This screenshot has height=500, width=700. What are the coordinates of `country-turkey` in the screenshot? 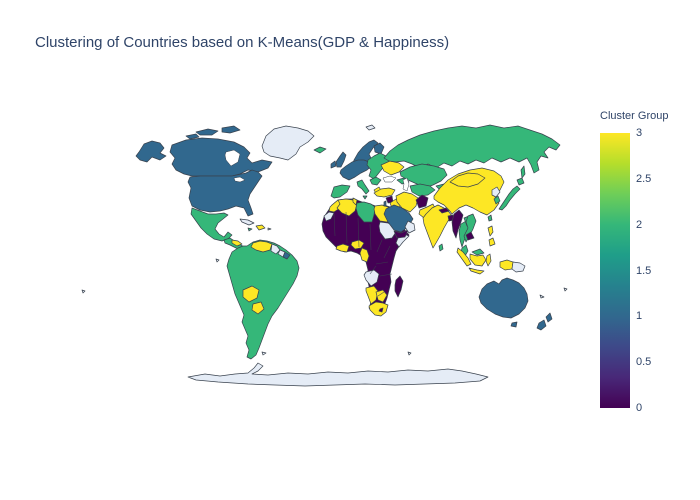 It's located at (384, 192).